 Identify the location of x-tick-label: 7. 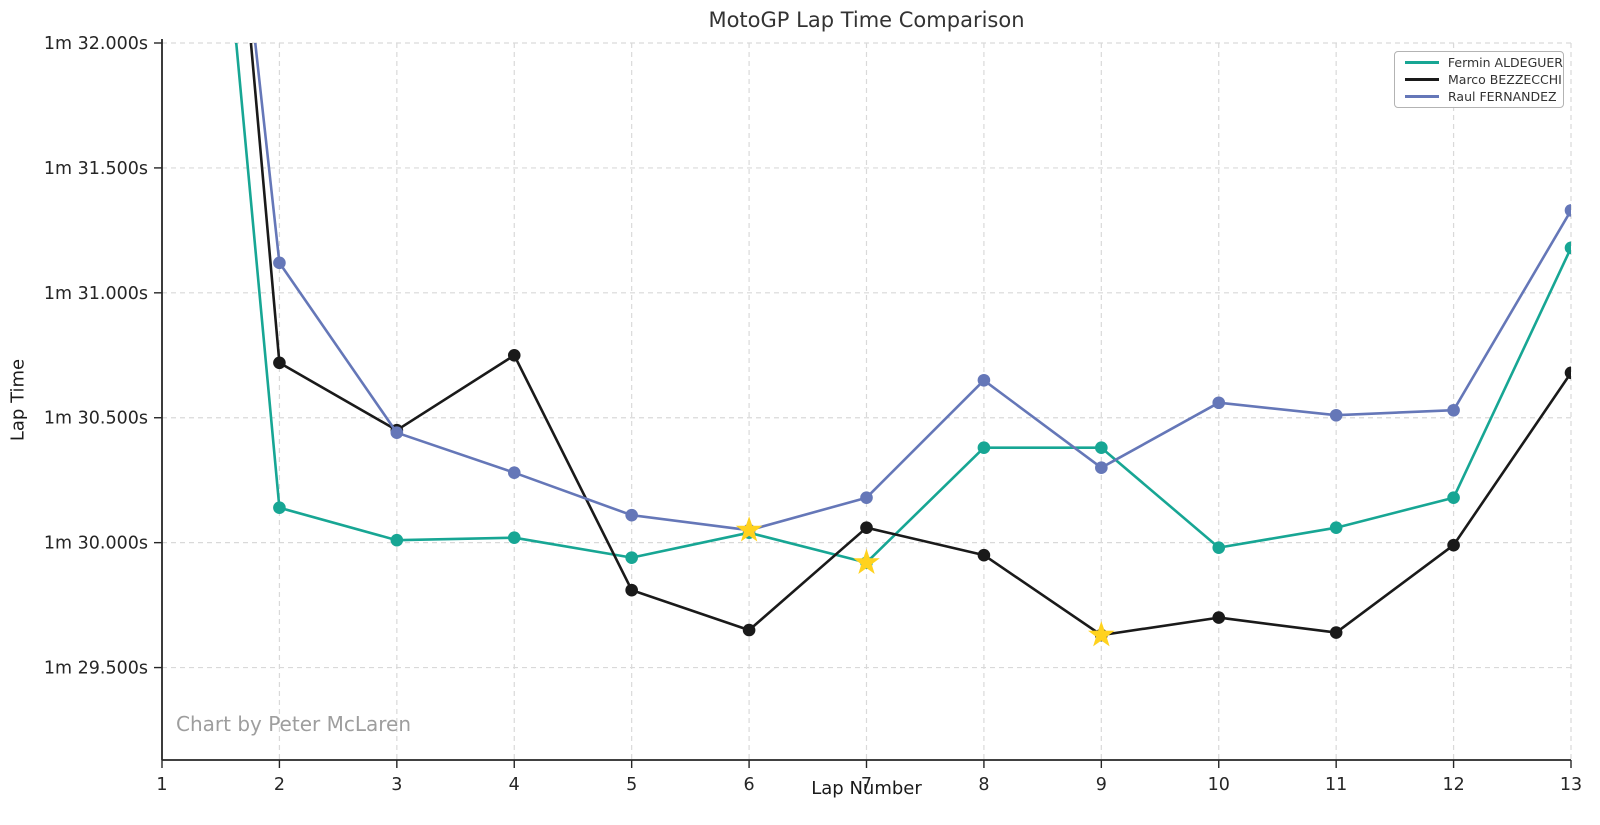
(866, 785).